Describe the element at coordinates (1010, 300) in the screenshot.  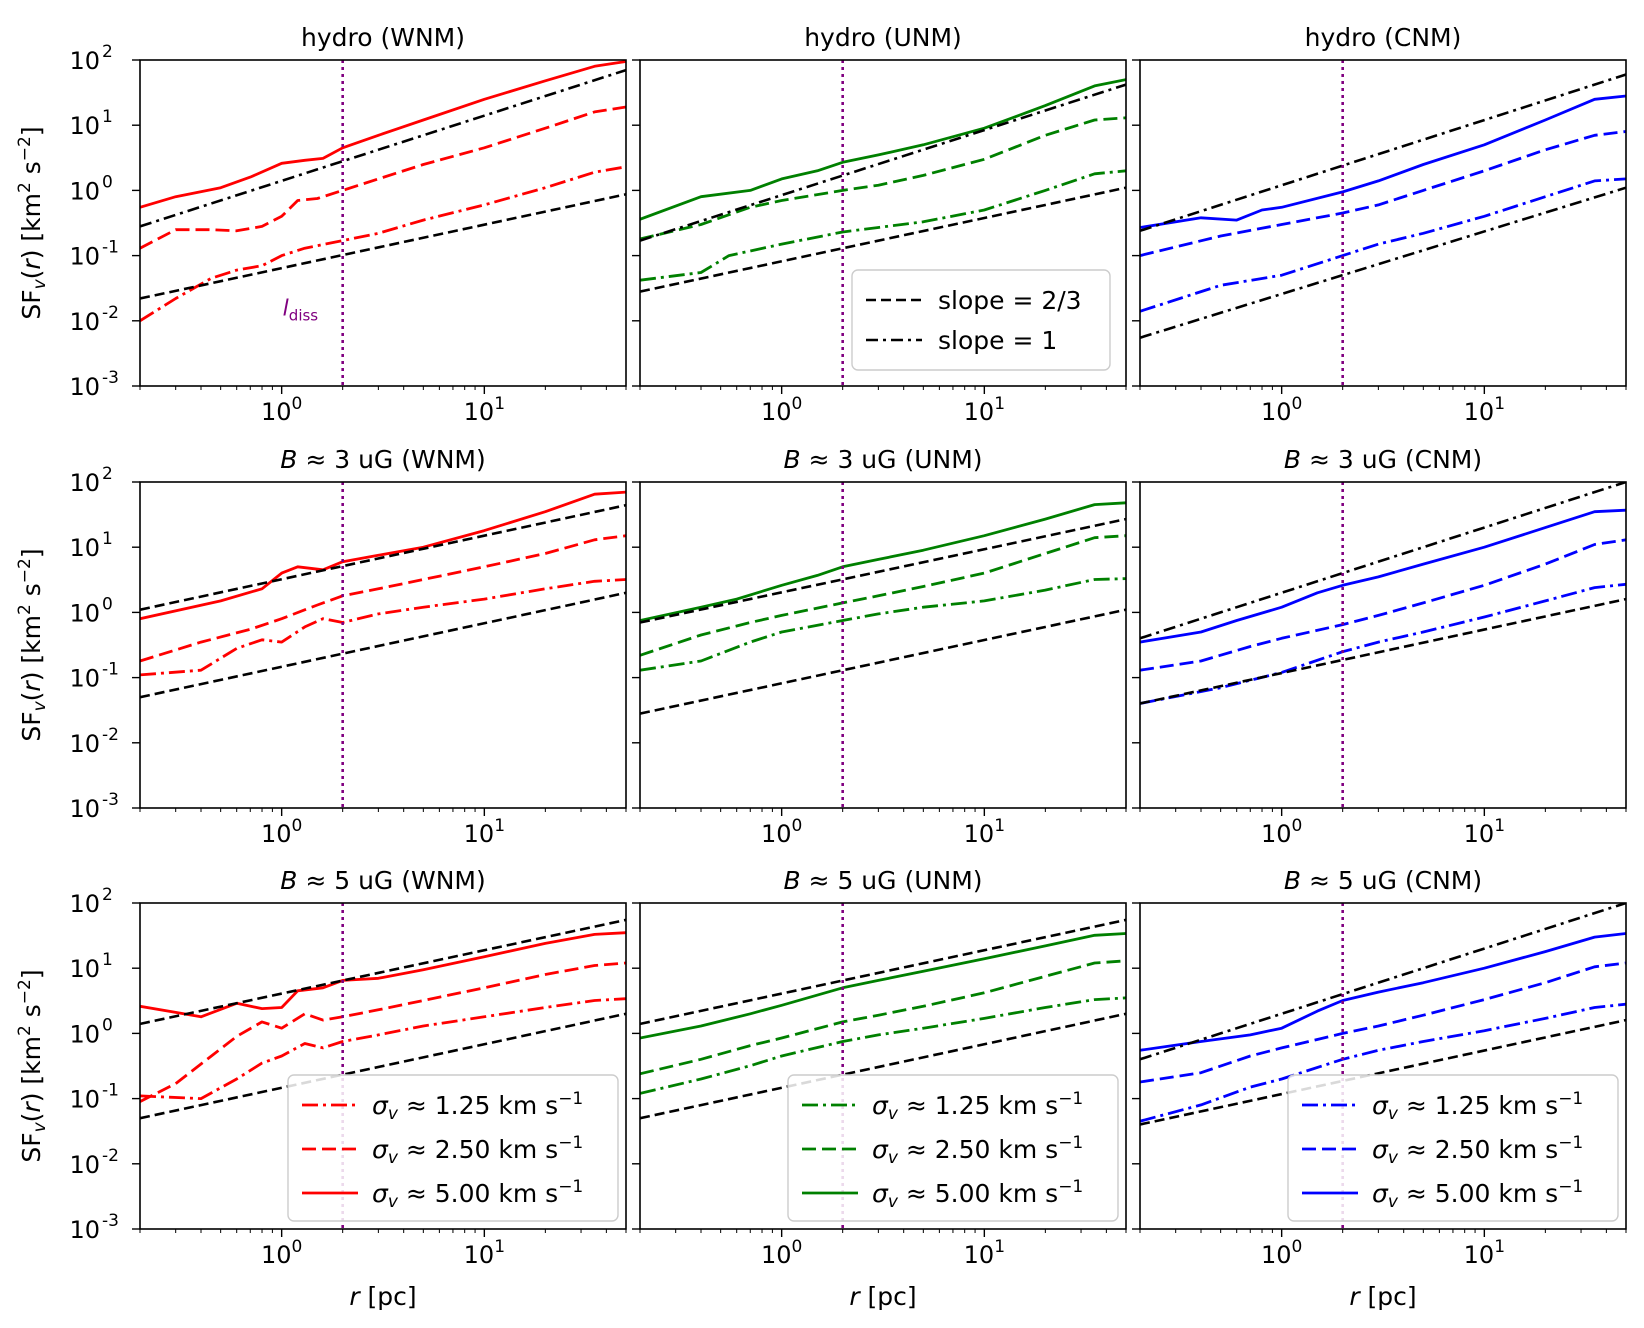
I see `legend-entry: slope = 2/3` at that location.